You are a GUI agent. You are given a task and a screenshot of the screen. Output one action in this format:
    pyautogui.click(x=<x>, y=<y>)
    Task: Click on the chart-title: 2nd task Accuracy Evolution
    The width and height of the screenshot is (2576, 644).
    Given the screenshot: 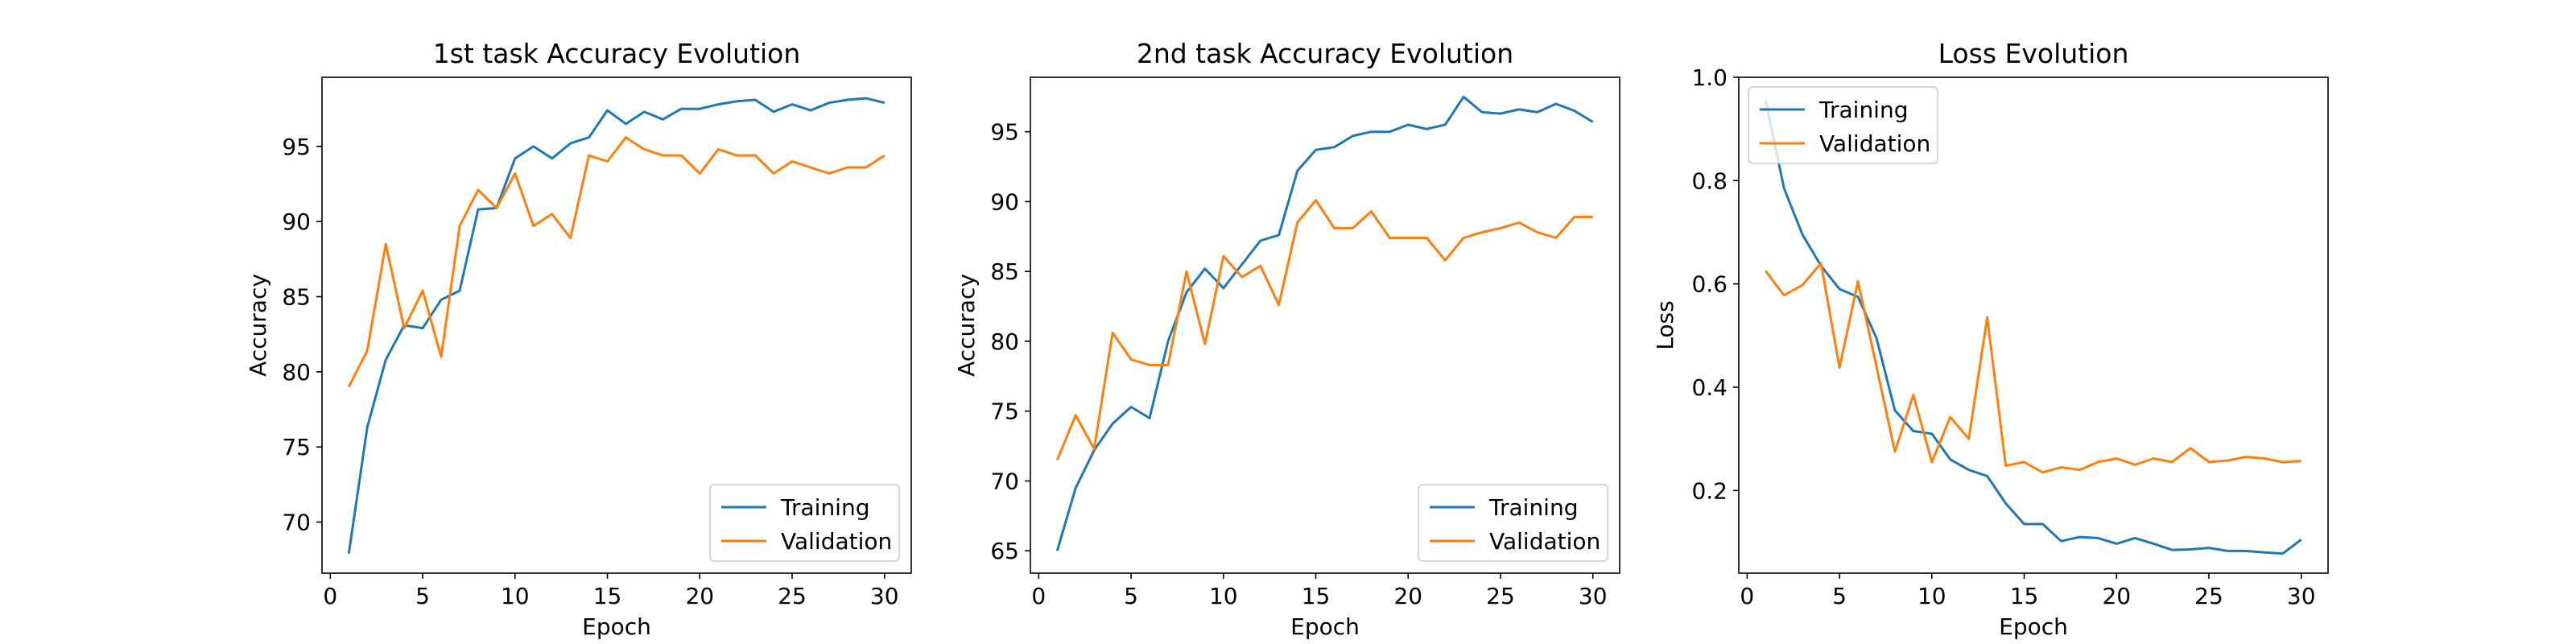 What is the action you would take?
    pyautogui.click(x=1325, y=53)
    